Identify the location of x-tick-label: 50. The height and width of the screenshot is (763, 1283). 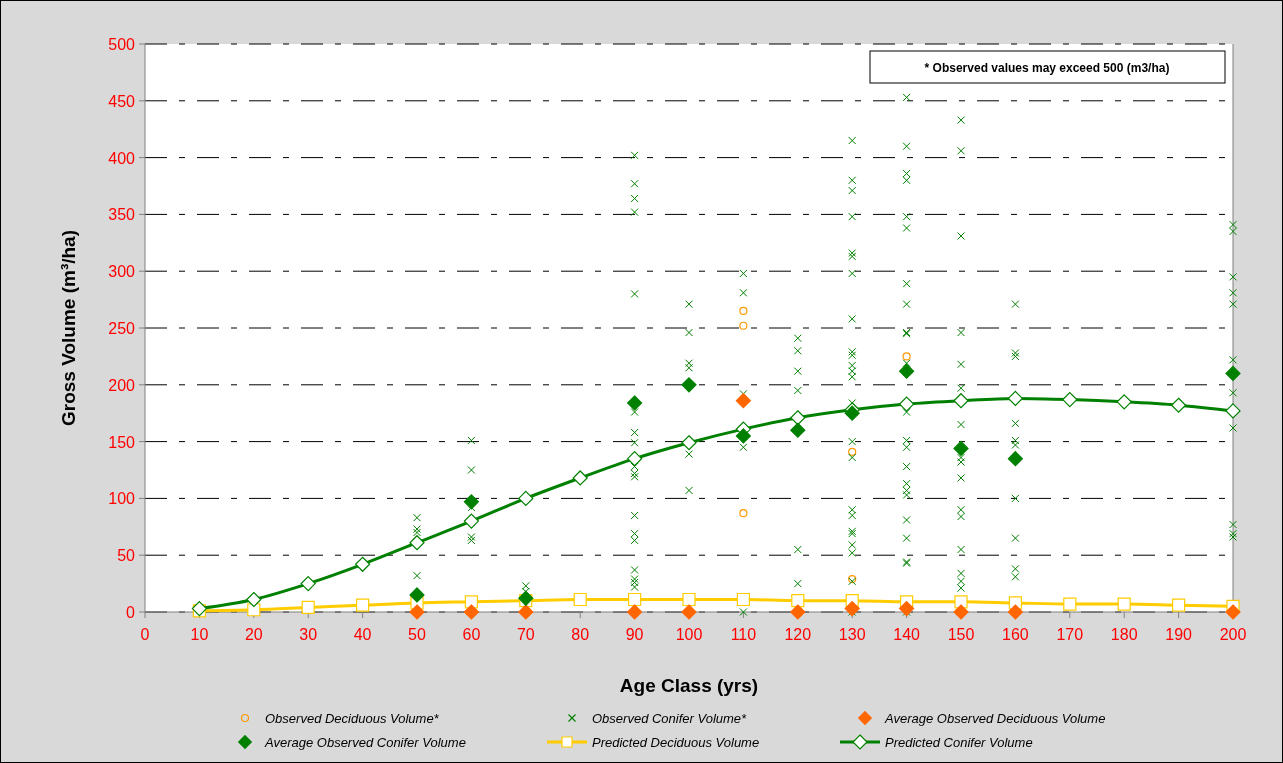
(417, 634).